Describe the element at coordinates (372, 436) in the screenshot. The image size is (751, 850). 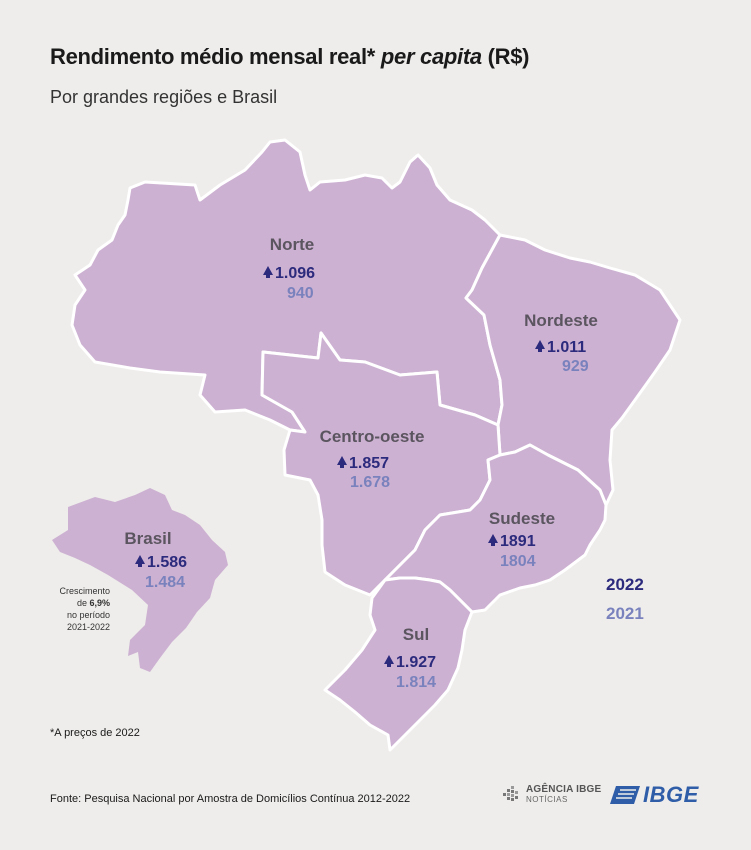
I see `centro-oeste-name: Centro-oeste` at that location.